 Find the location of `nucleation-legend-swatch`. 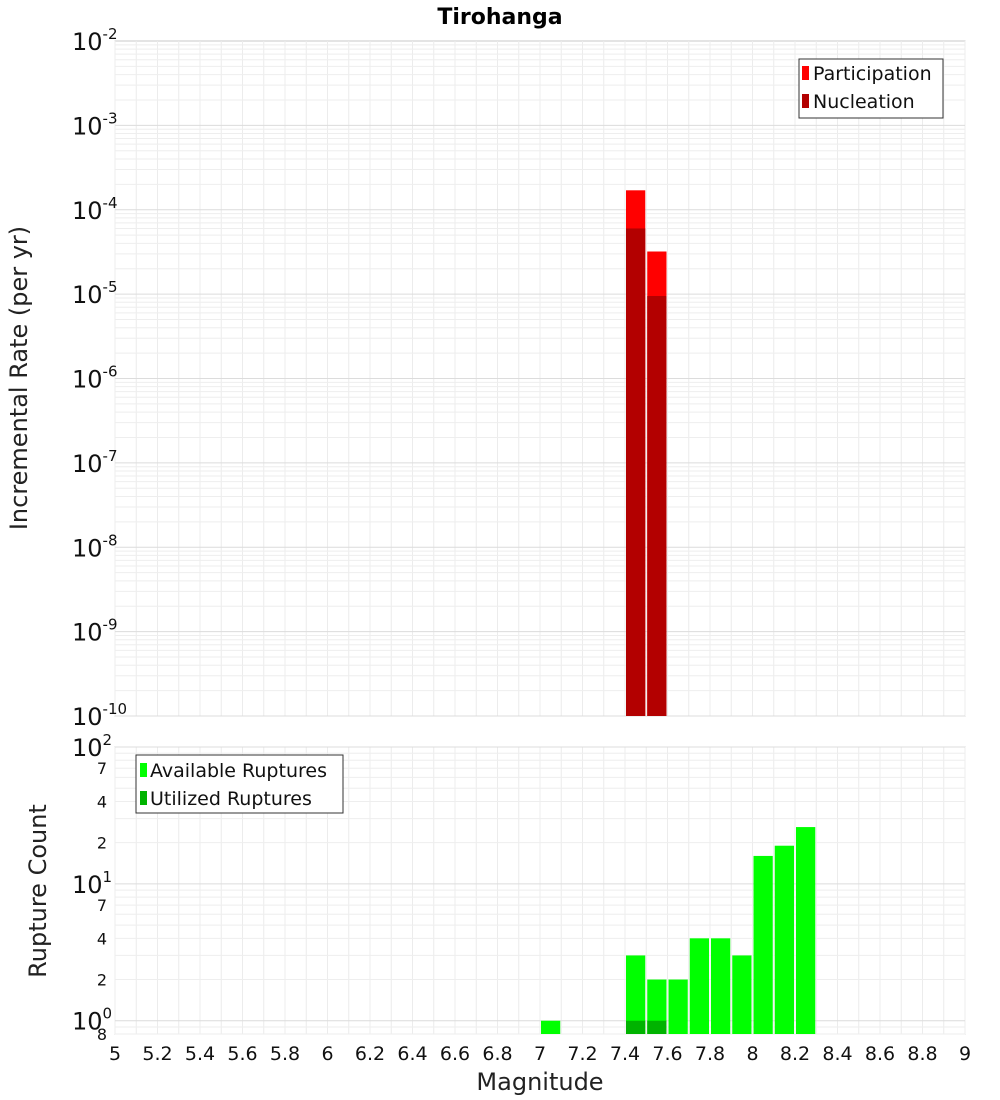

nucleation-legend-swatch is located at coordinates (805, 101).